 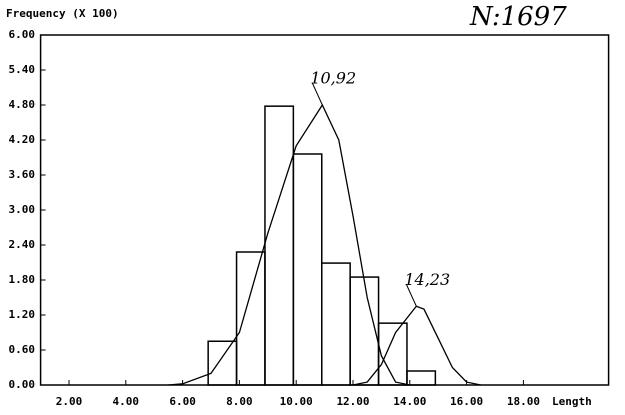 I want to click on y-tick-label: 1.20, so click(x=22, y=314).